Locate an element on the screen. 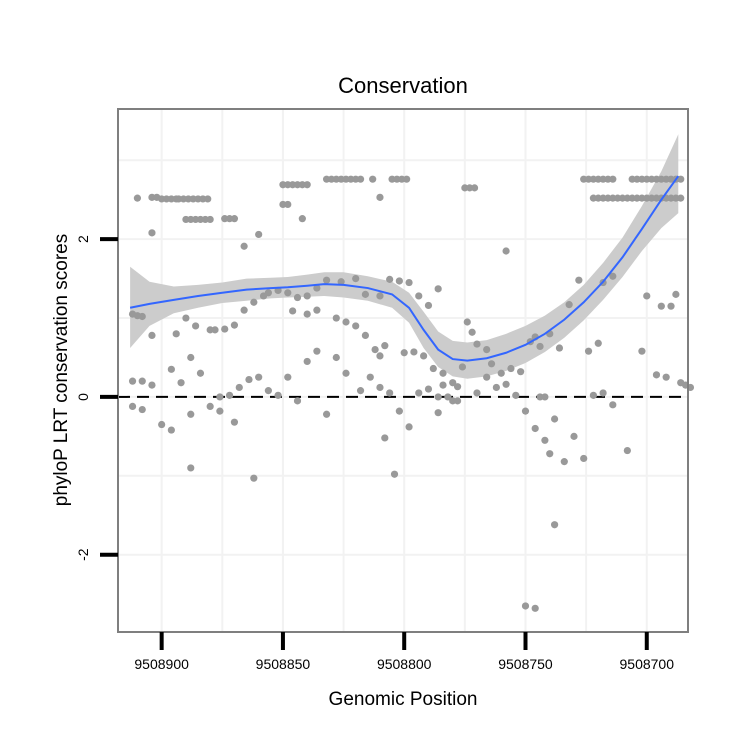  y-tick-label: -2 is located at coordinates (83, 554).